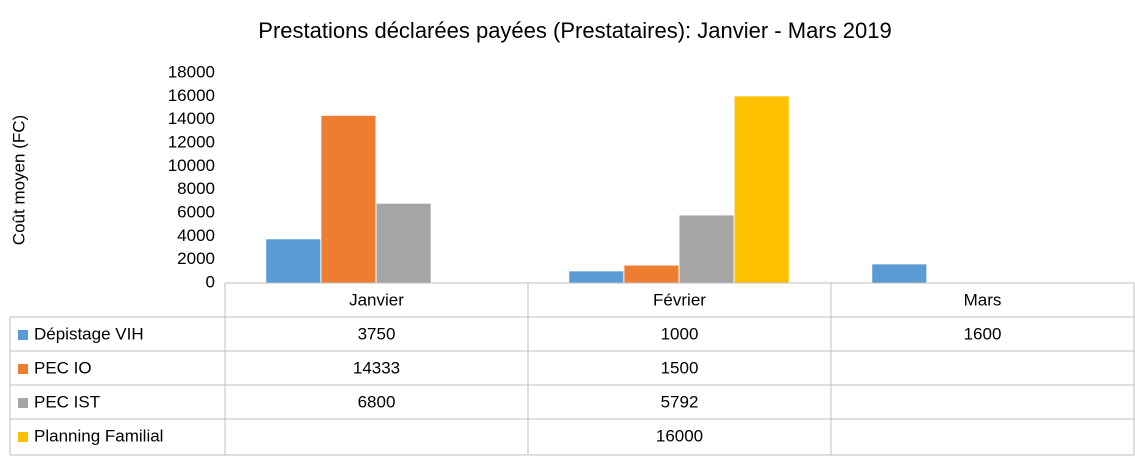 The height and width of the screenshot is (463, 1135). Describe the element at coordinates (680, 333) in the screenshot. I see `table-value: 1000` at that location.